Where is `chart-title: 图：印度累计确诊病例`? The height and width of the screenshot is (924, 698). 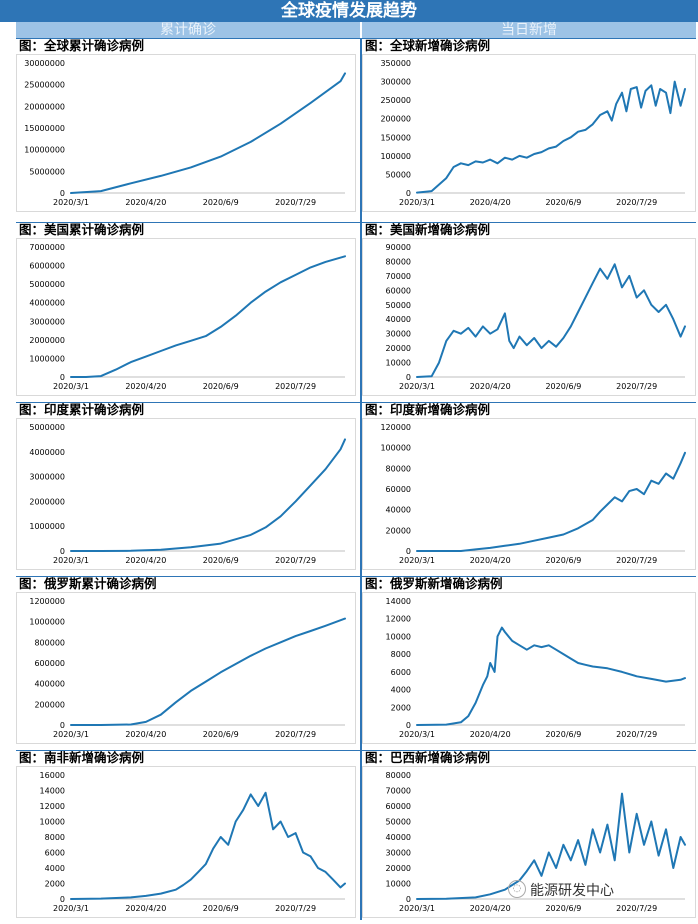 chart-title: 图：印度累计确诊病例 is located at coordinates (82, 409).